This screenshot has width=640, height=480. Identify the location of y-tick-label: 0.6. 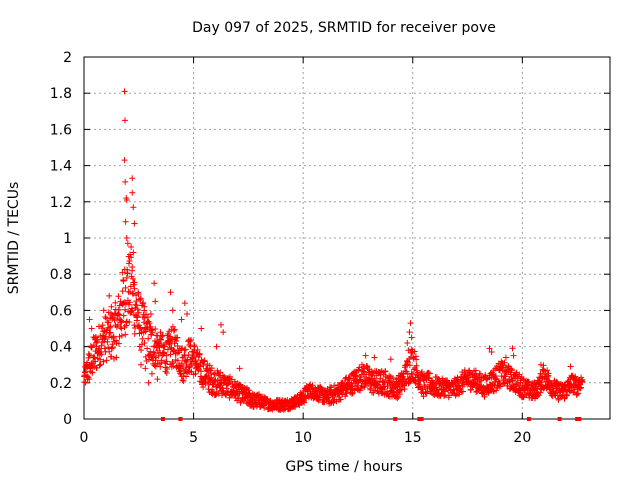
(61, 311).